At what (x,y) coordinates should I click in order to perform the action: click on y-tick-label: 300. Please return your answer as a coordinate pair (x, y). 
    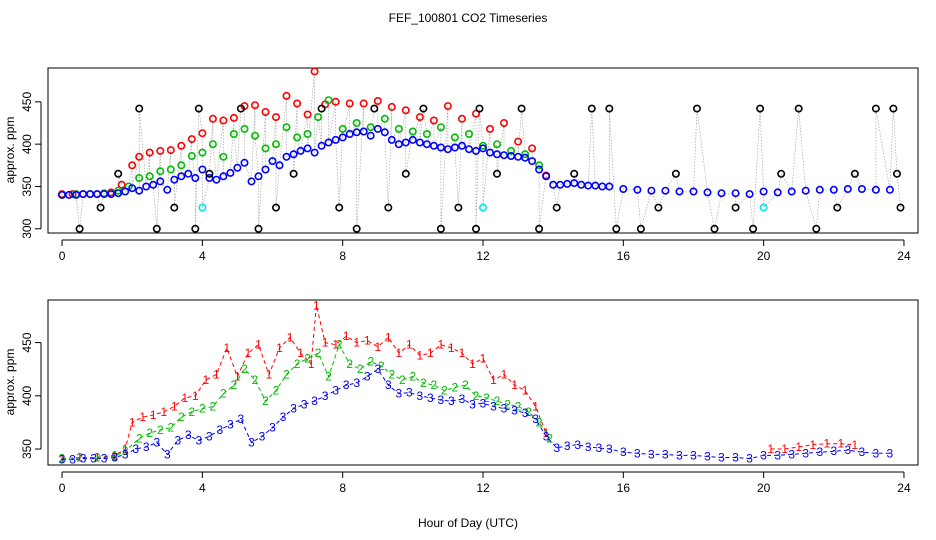
    Looking at the image, I should click on (27, 228).